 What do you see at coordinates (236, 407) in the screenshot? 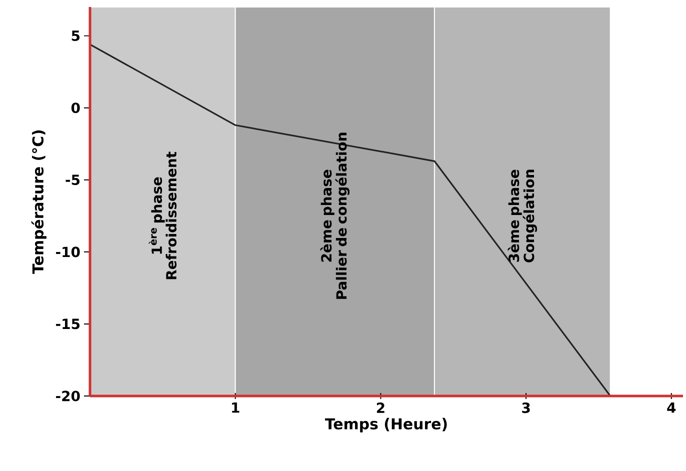
I see `x-tick-label: 1` at bounding box center [236, 407].